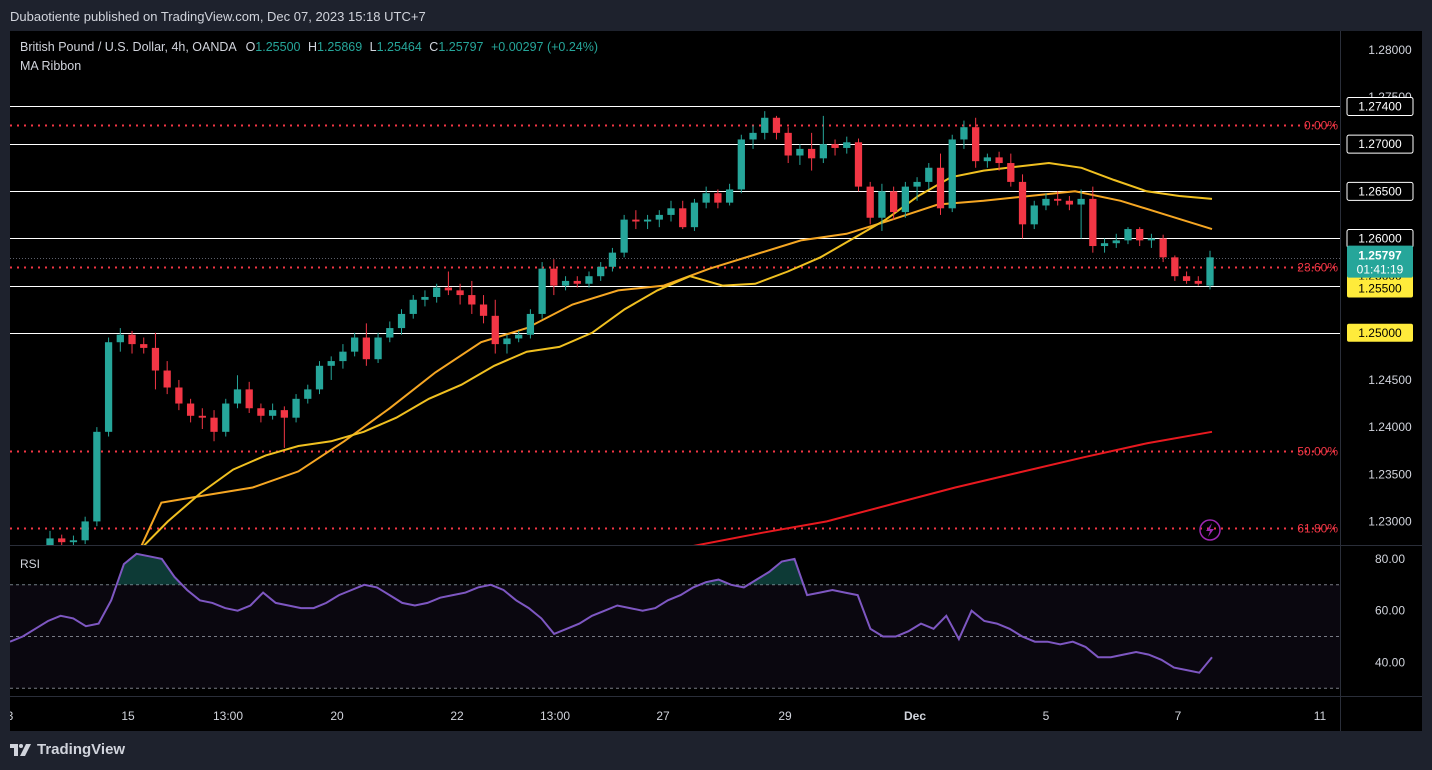 This screenshot has height=770, width=1432. I want to click on level-tag-text: 1.26500, so click(1380, 191).